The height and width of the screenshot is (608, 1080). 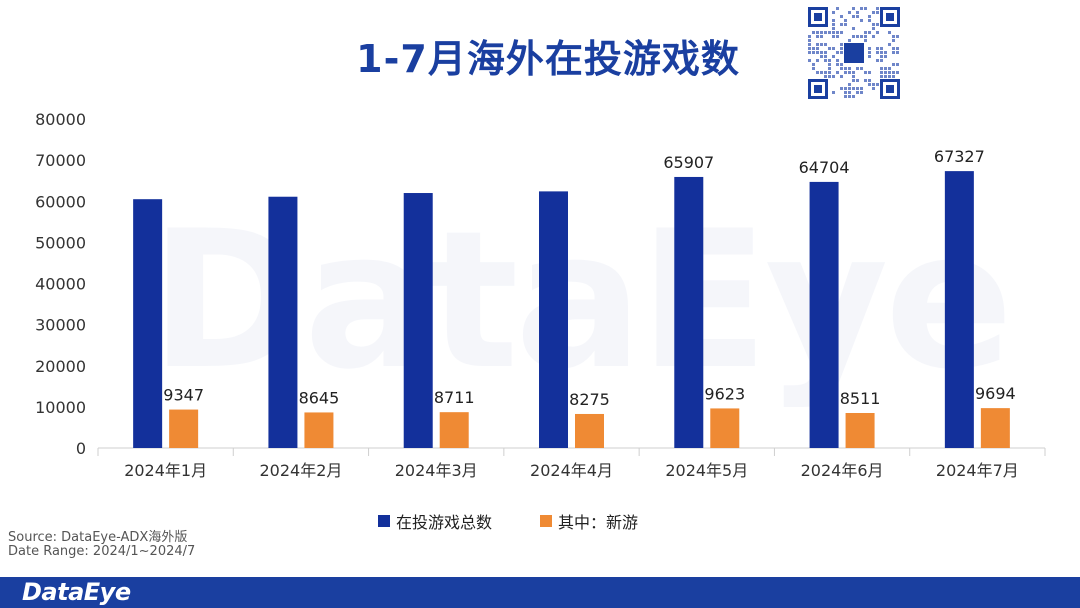 I want to click on legend-item-total: 在投游戏总数, so click(x=435, y=521).